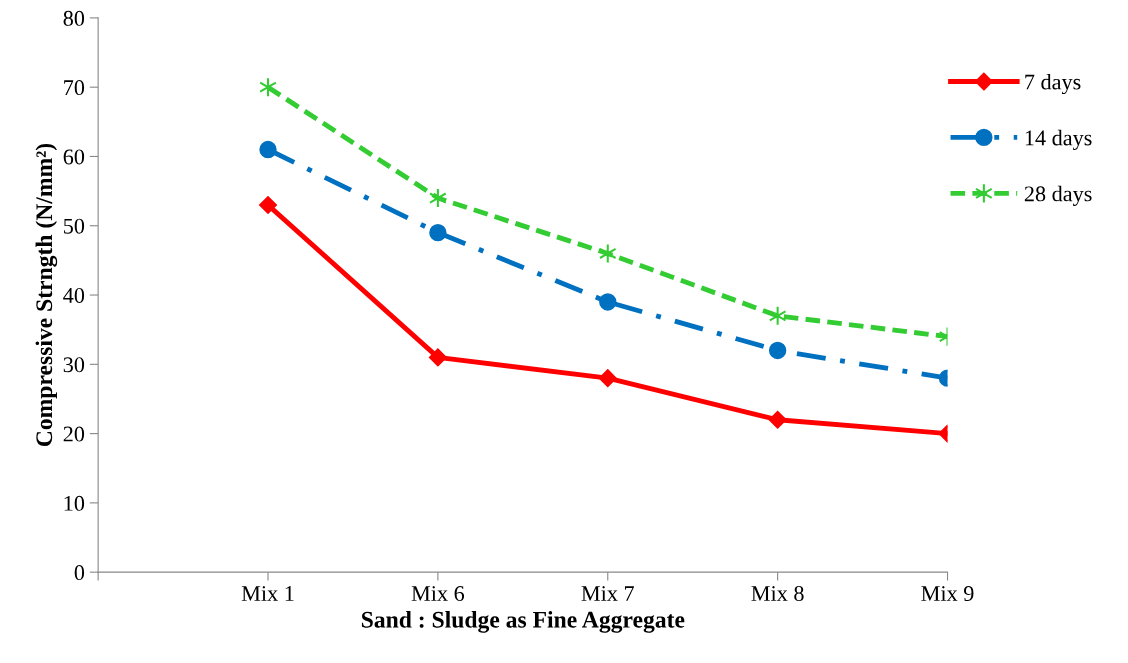 The height and width of the screenshot is (663, 1128). What do you see at coordinates (1058, 195) in the screenshot?
I see `legend-label: 28 days` at bounding box center [1058, 195].